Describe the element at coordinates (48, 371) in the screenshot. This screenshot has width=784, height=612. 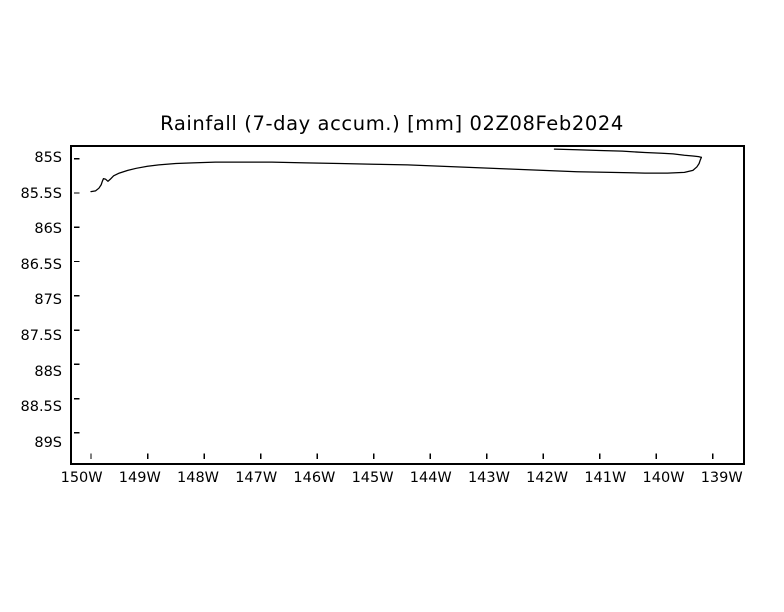
I see `y-axis-tick-label: 88S` at that location.